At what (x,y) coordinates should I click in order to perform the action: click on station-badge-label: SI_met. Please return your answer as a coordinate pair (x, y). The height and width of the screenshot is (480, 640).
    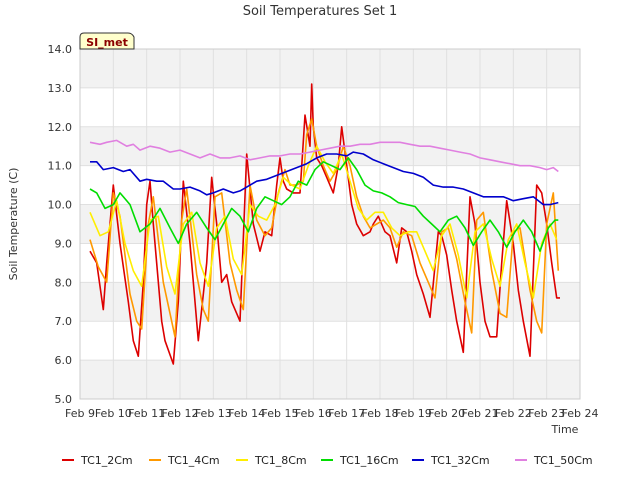
    Looking at the image, I should click on (107, 42).